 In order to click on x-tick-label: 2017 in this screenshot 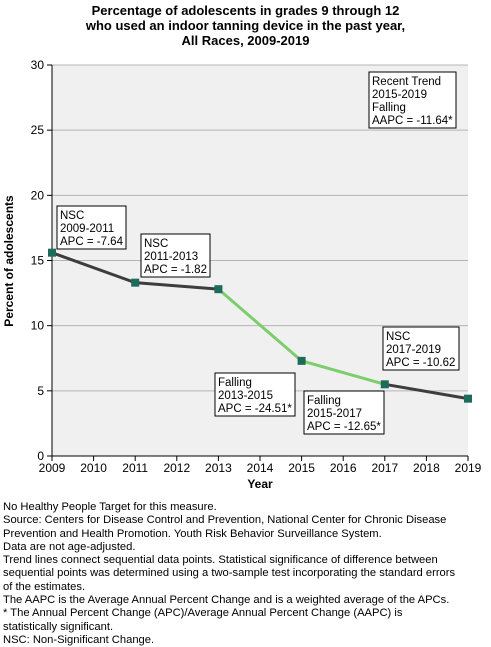, I will do `click(384, 468)`.